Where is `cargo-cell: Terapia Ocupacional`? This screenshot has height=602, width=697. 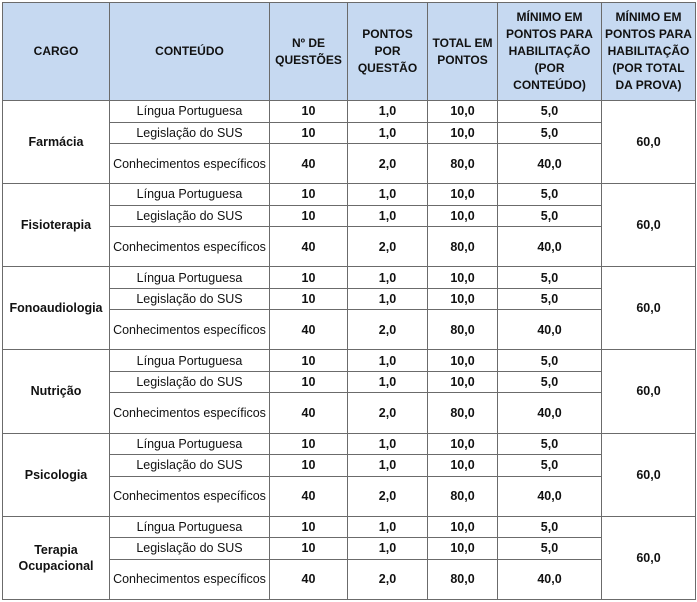 cargo-cell: Terapia Ocupacional is located at coordinates (56, 558).